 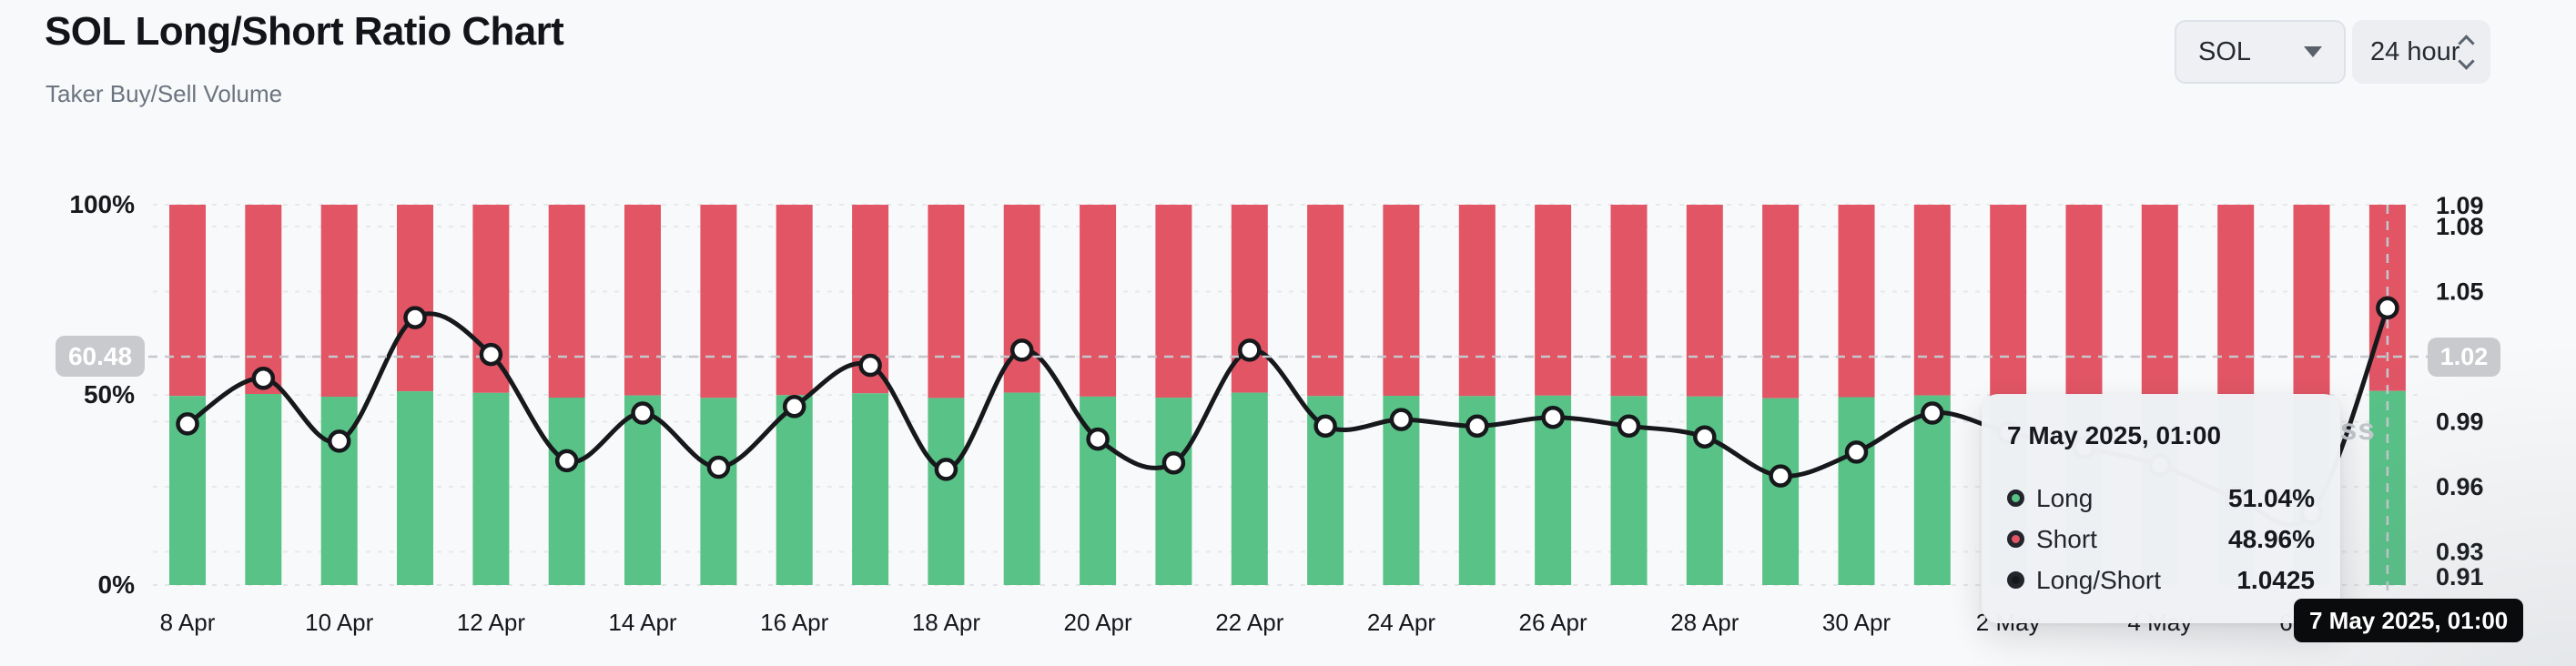 I want to click on right-axis-tick: 0.93, so click(x=2460, y=553).